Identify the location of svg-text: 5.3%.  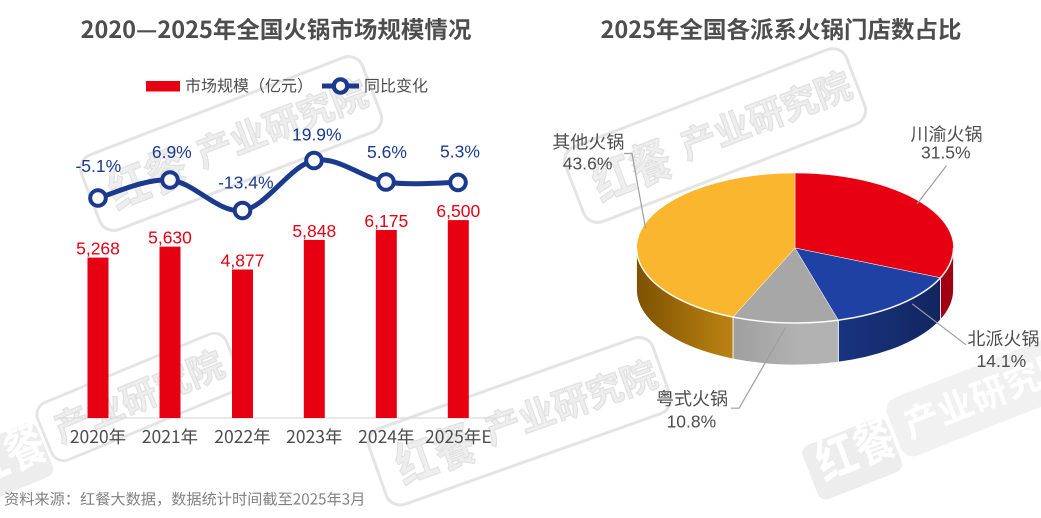
(460, 152).